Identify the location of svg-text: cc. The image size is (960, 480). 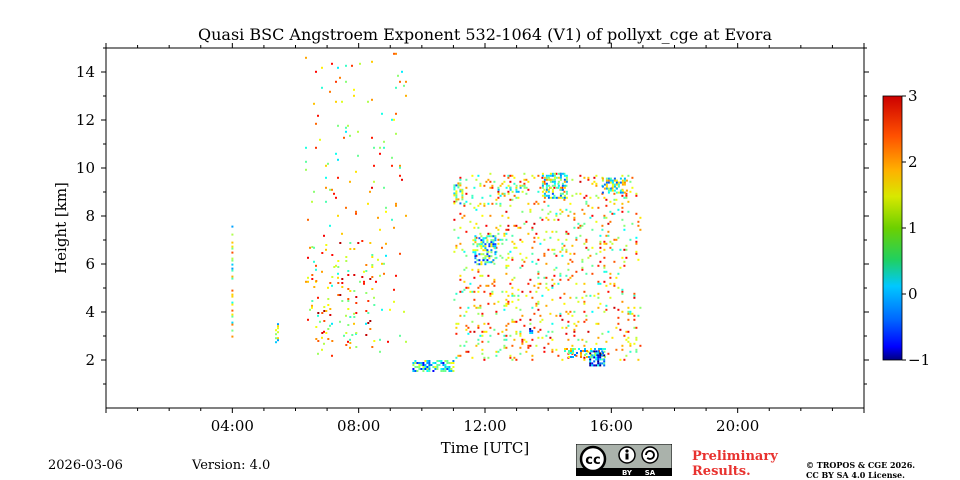
(592, 460).